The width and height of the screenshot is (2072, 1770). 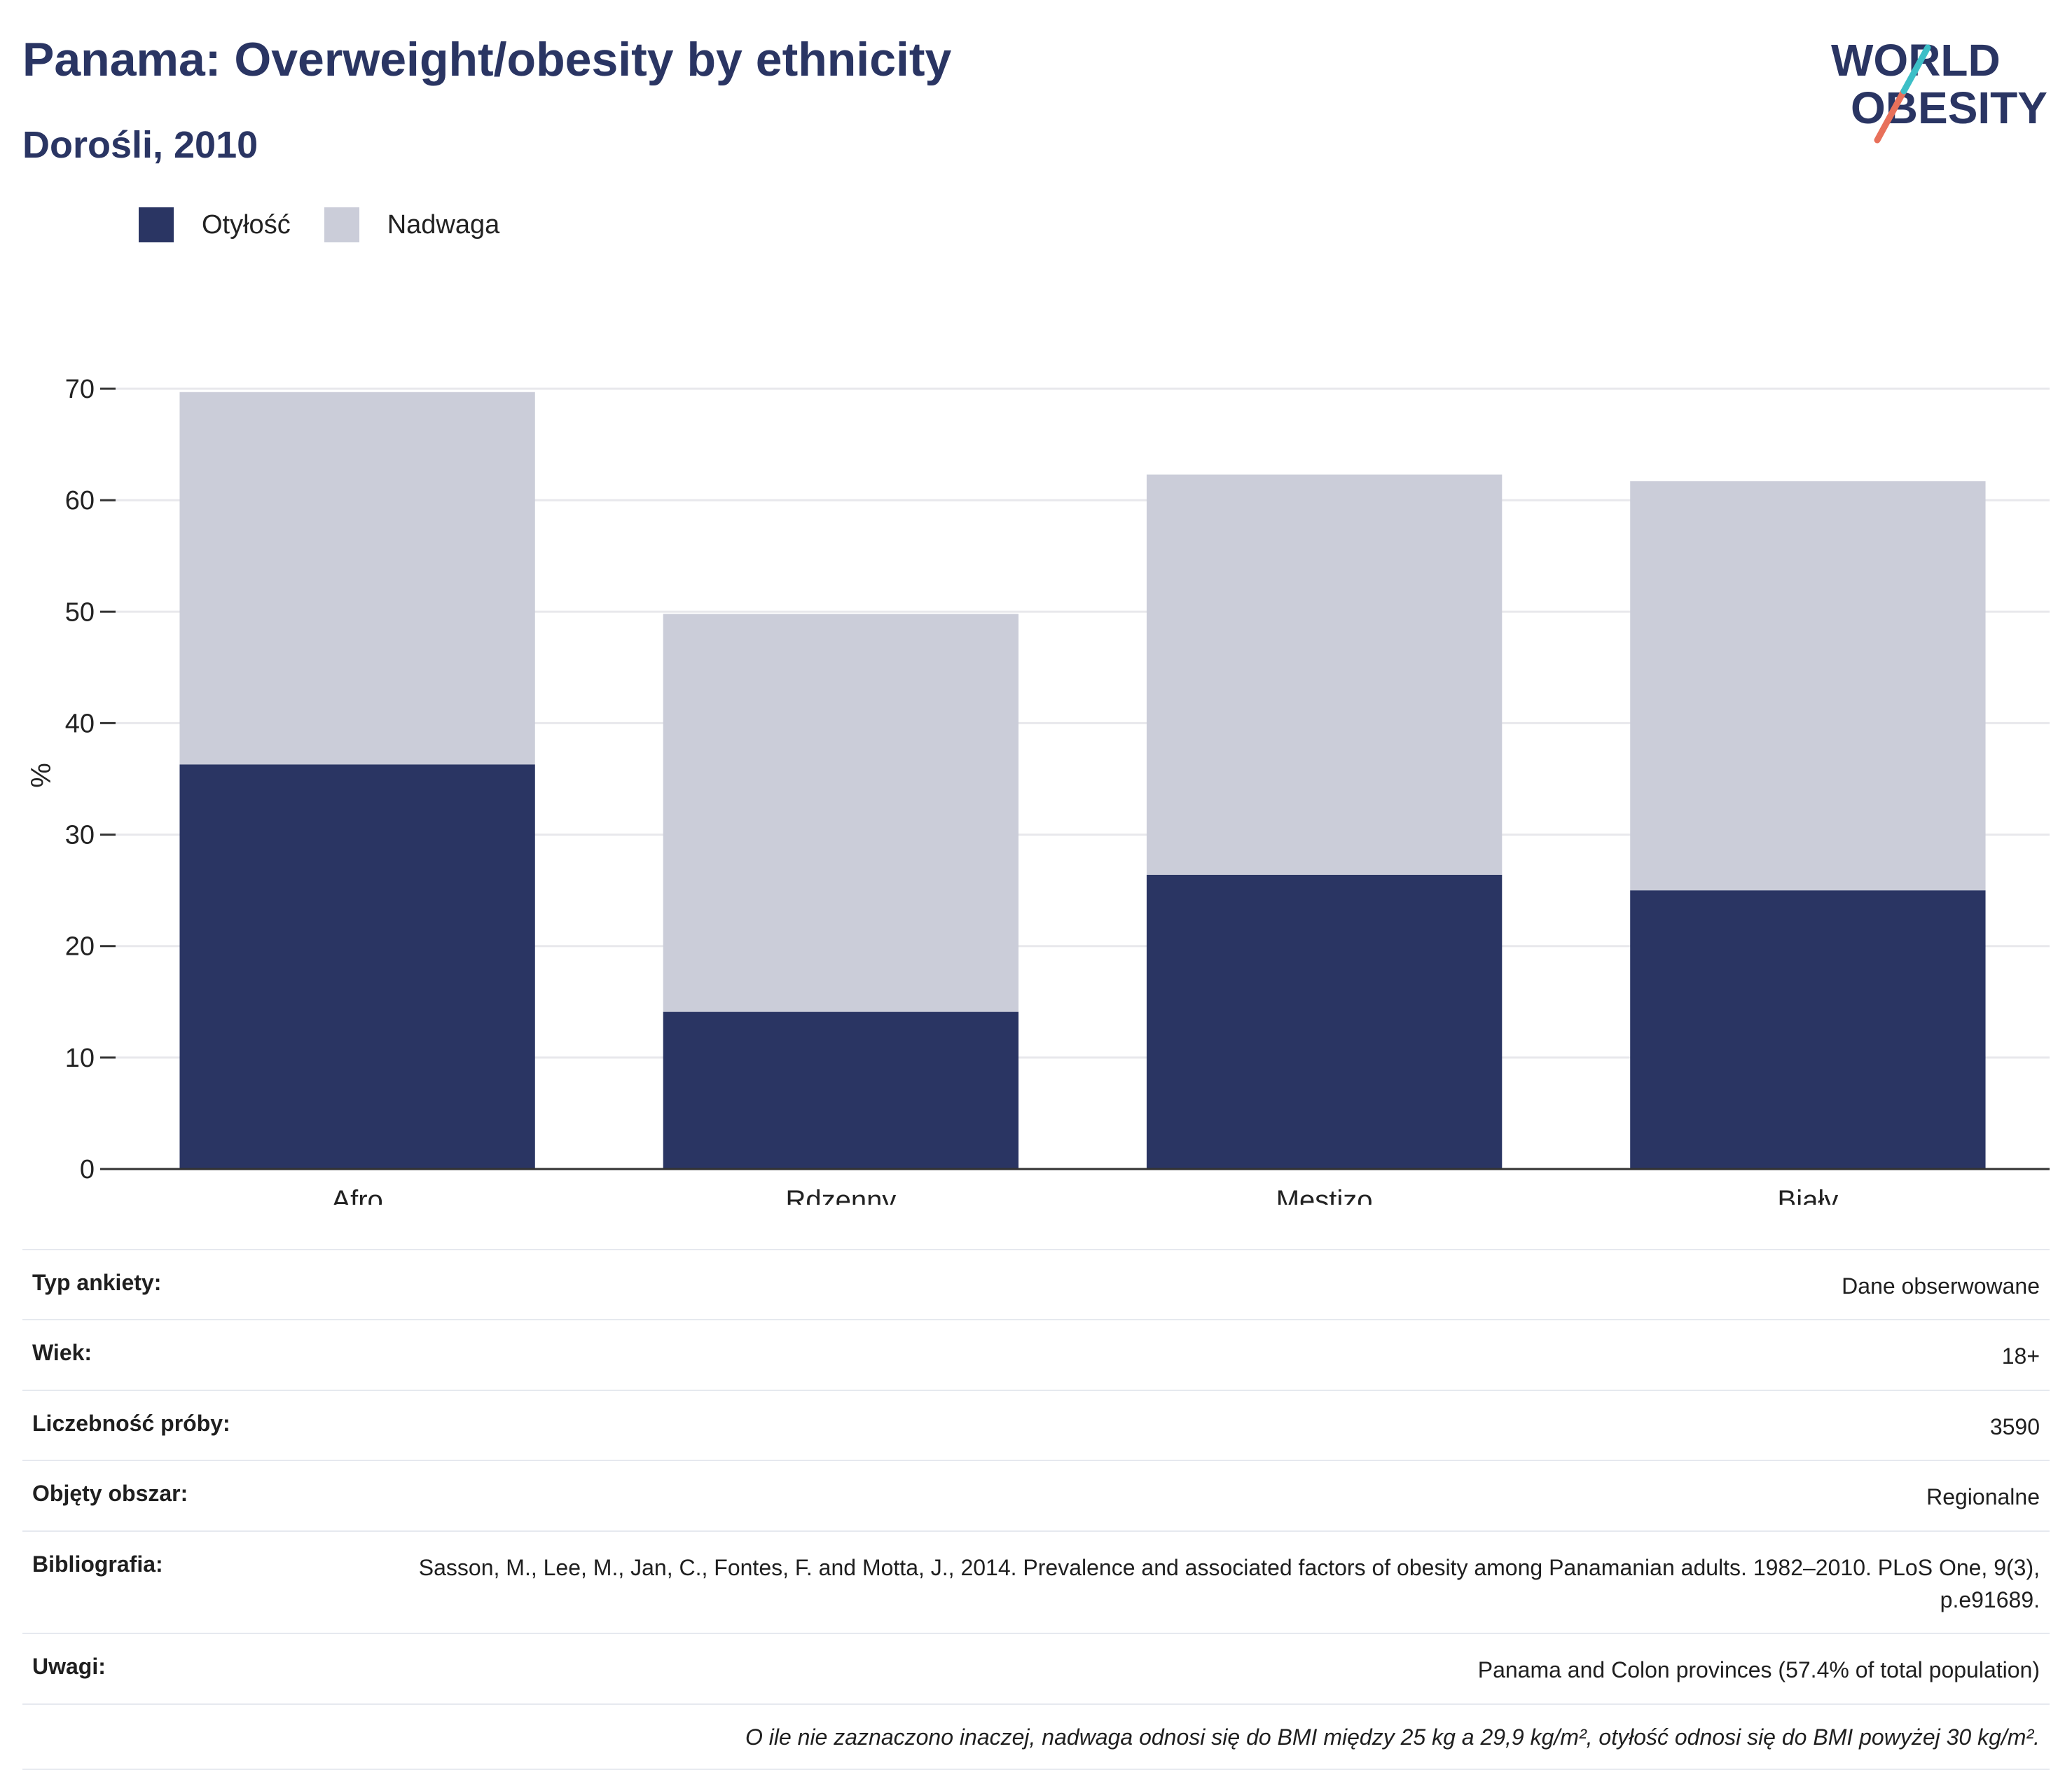 I want to click on legend-item-obesity: Otyłość, so click(x=215, y=224).